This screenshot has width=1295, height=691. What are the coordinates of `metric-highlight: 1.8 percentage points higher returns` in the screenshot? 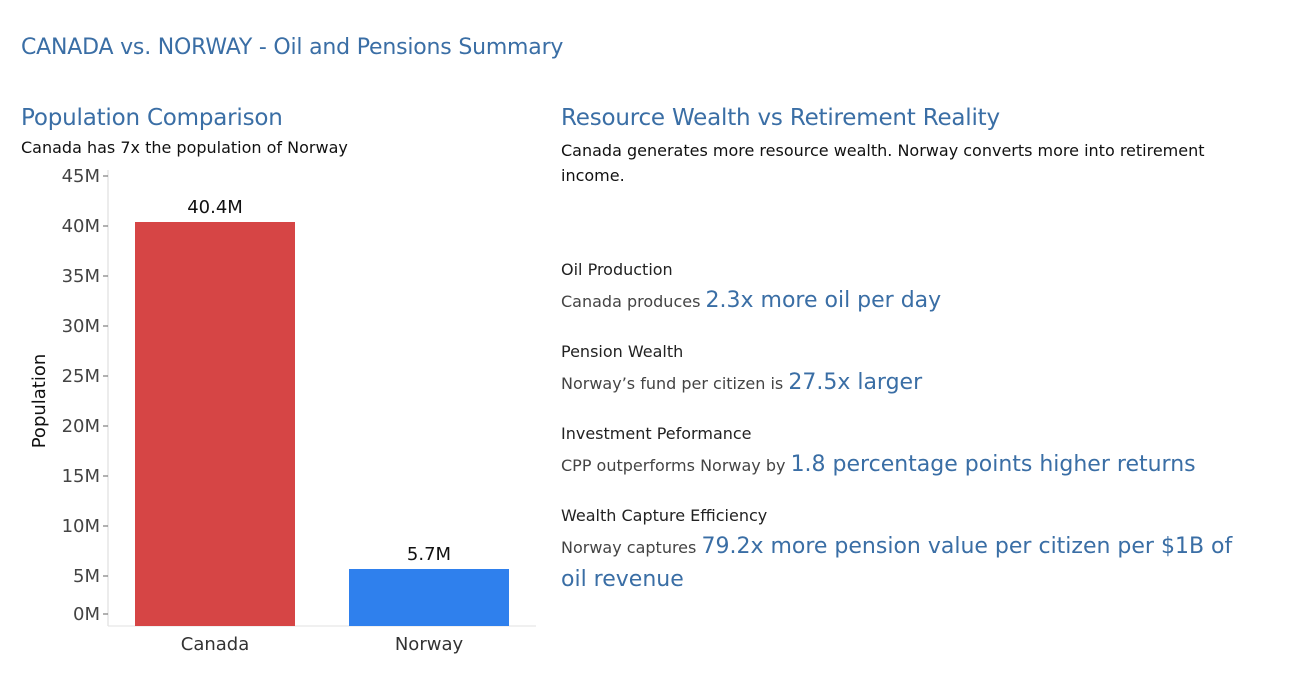 It's located at (993, 464).